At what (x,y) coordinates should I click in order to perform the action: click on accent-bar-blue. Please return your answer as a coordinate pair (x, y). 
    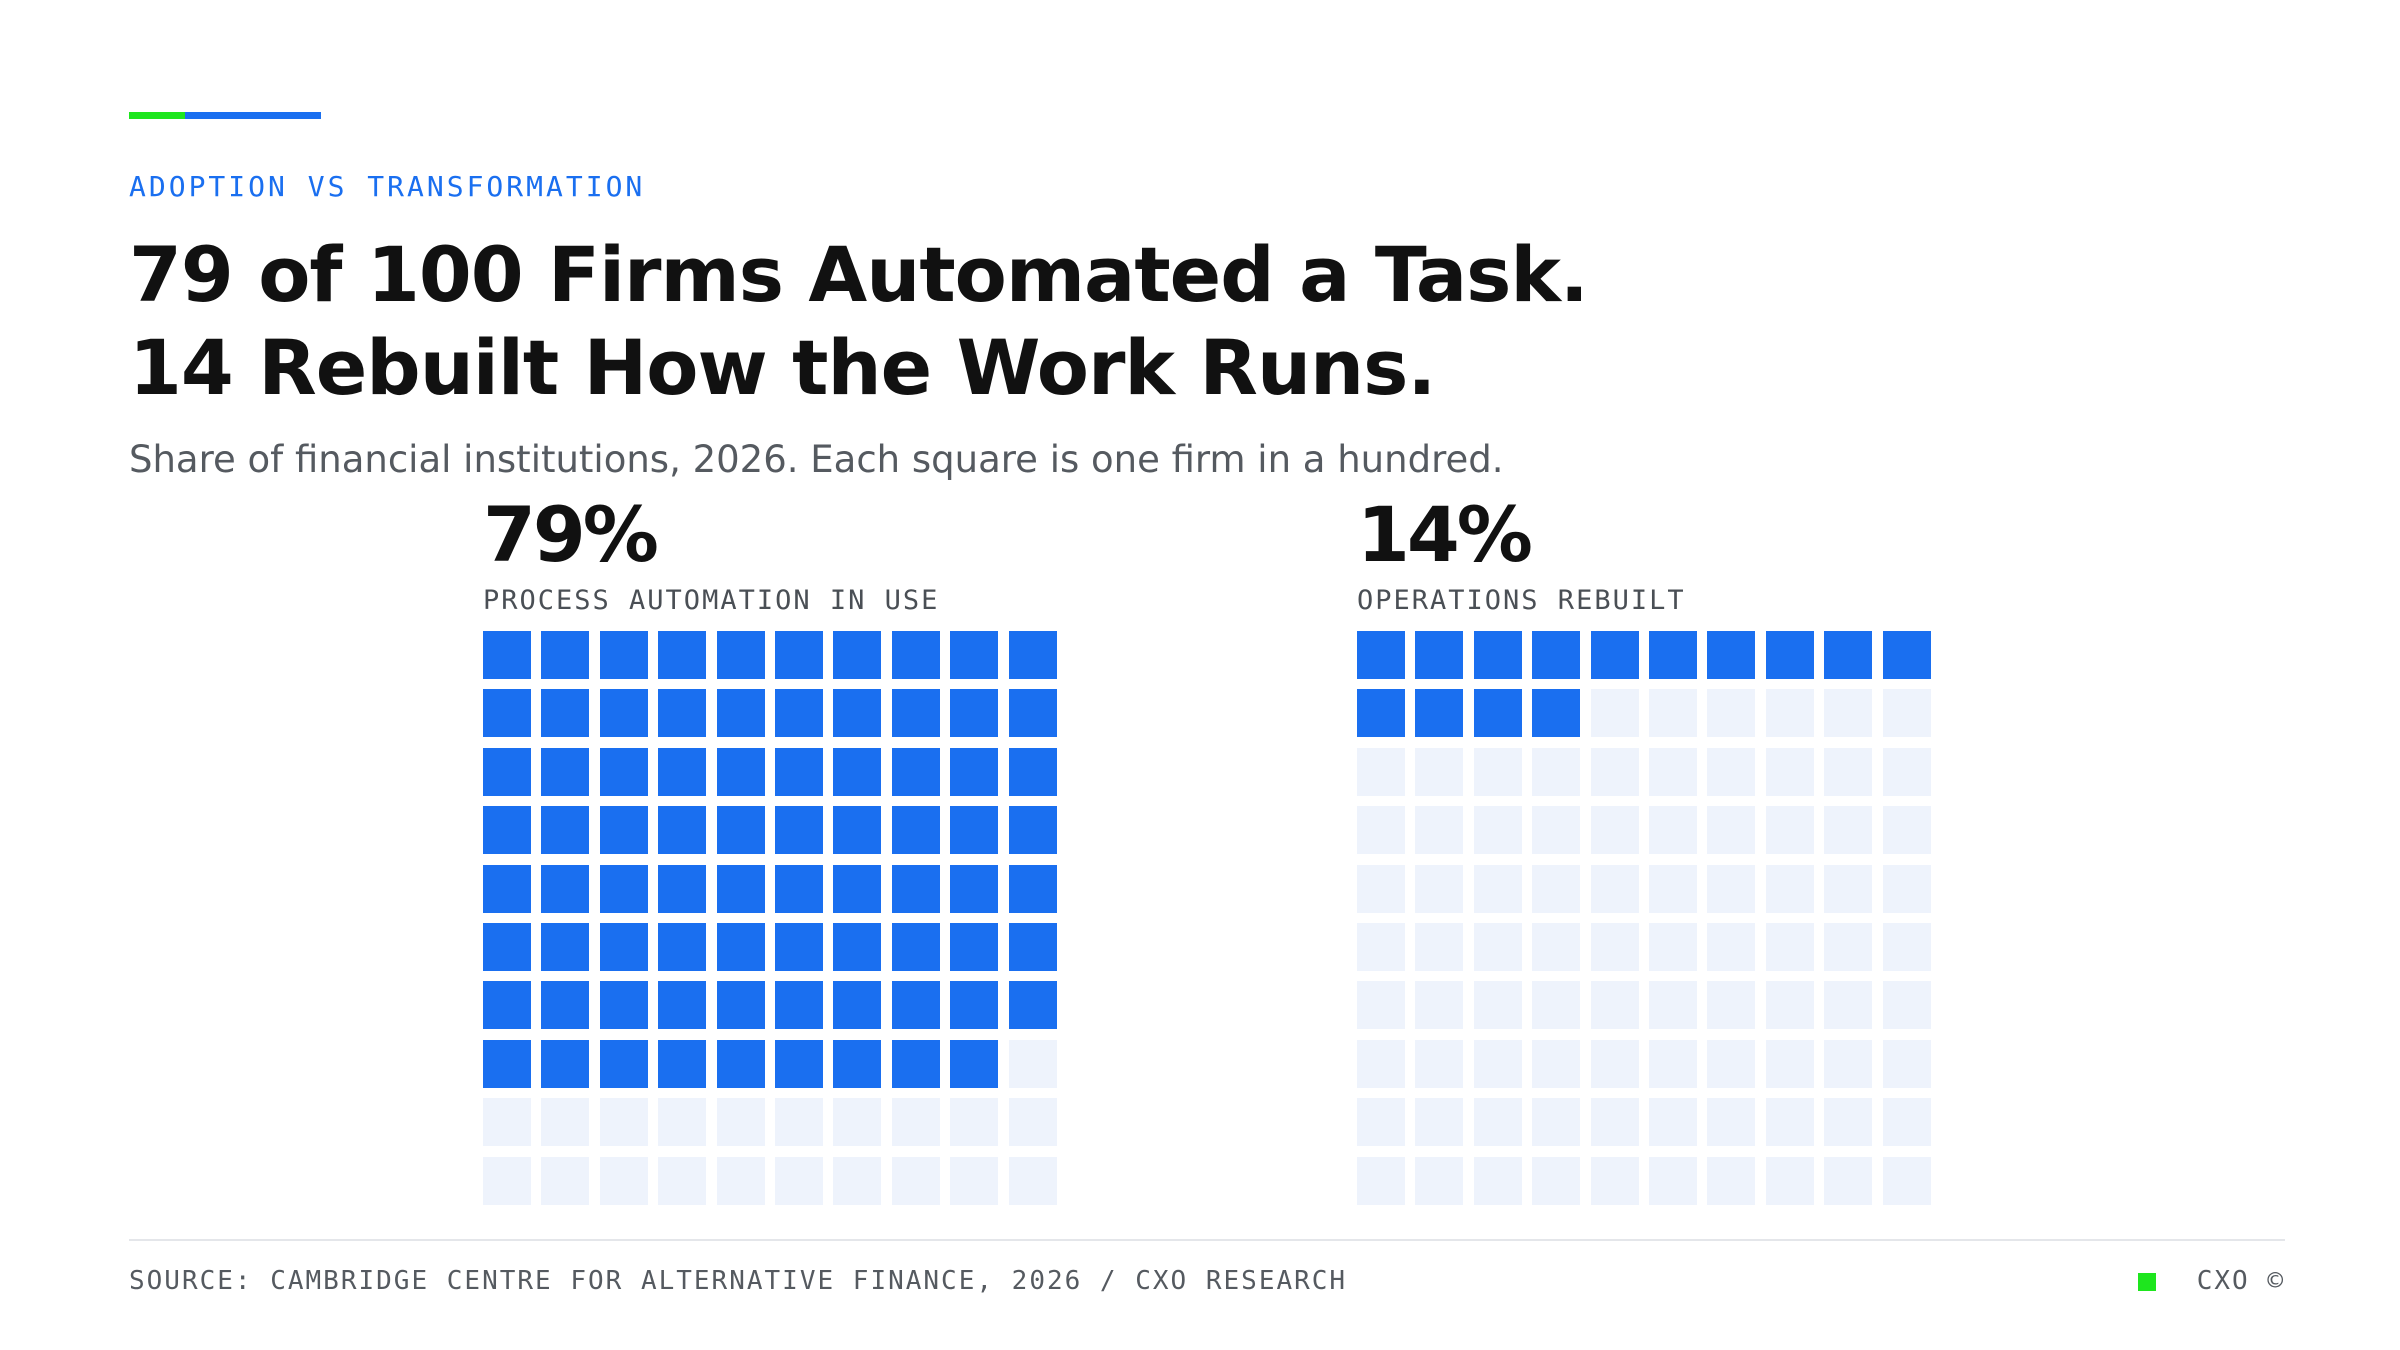
    Looking at the image, I should click on (253, 115).